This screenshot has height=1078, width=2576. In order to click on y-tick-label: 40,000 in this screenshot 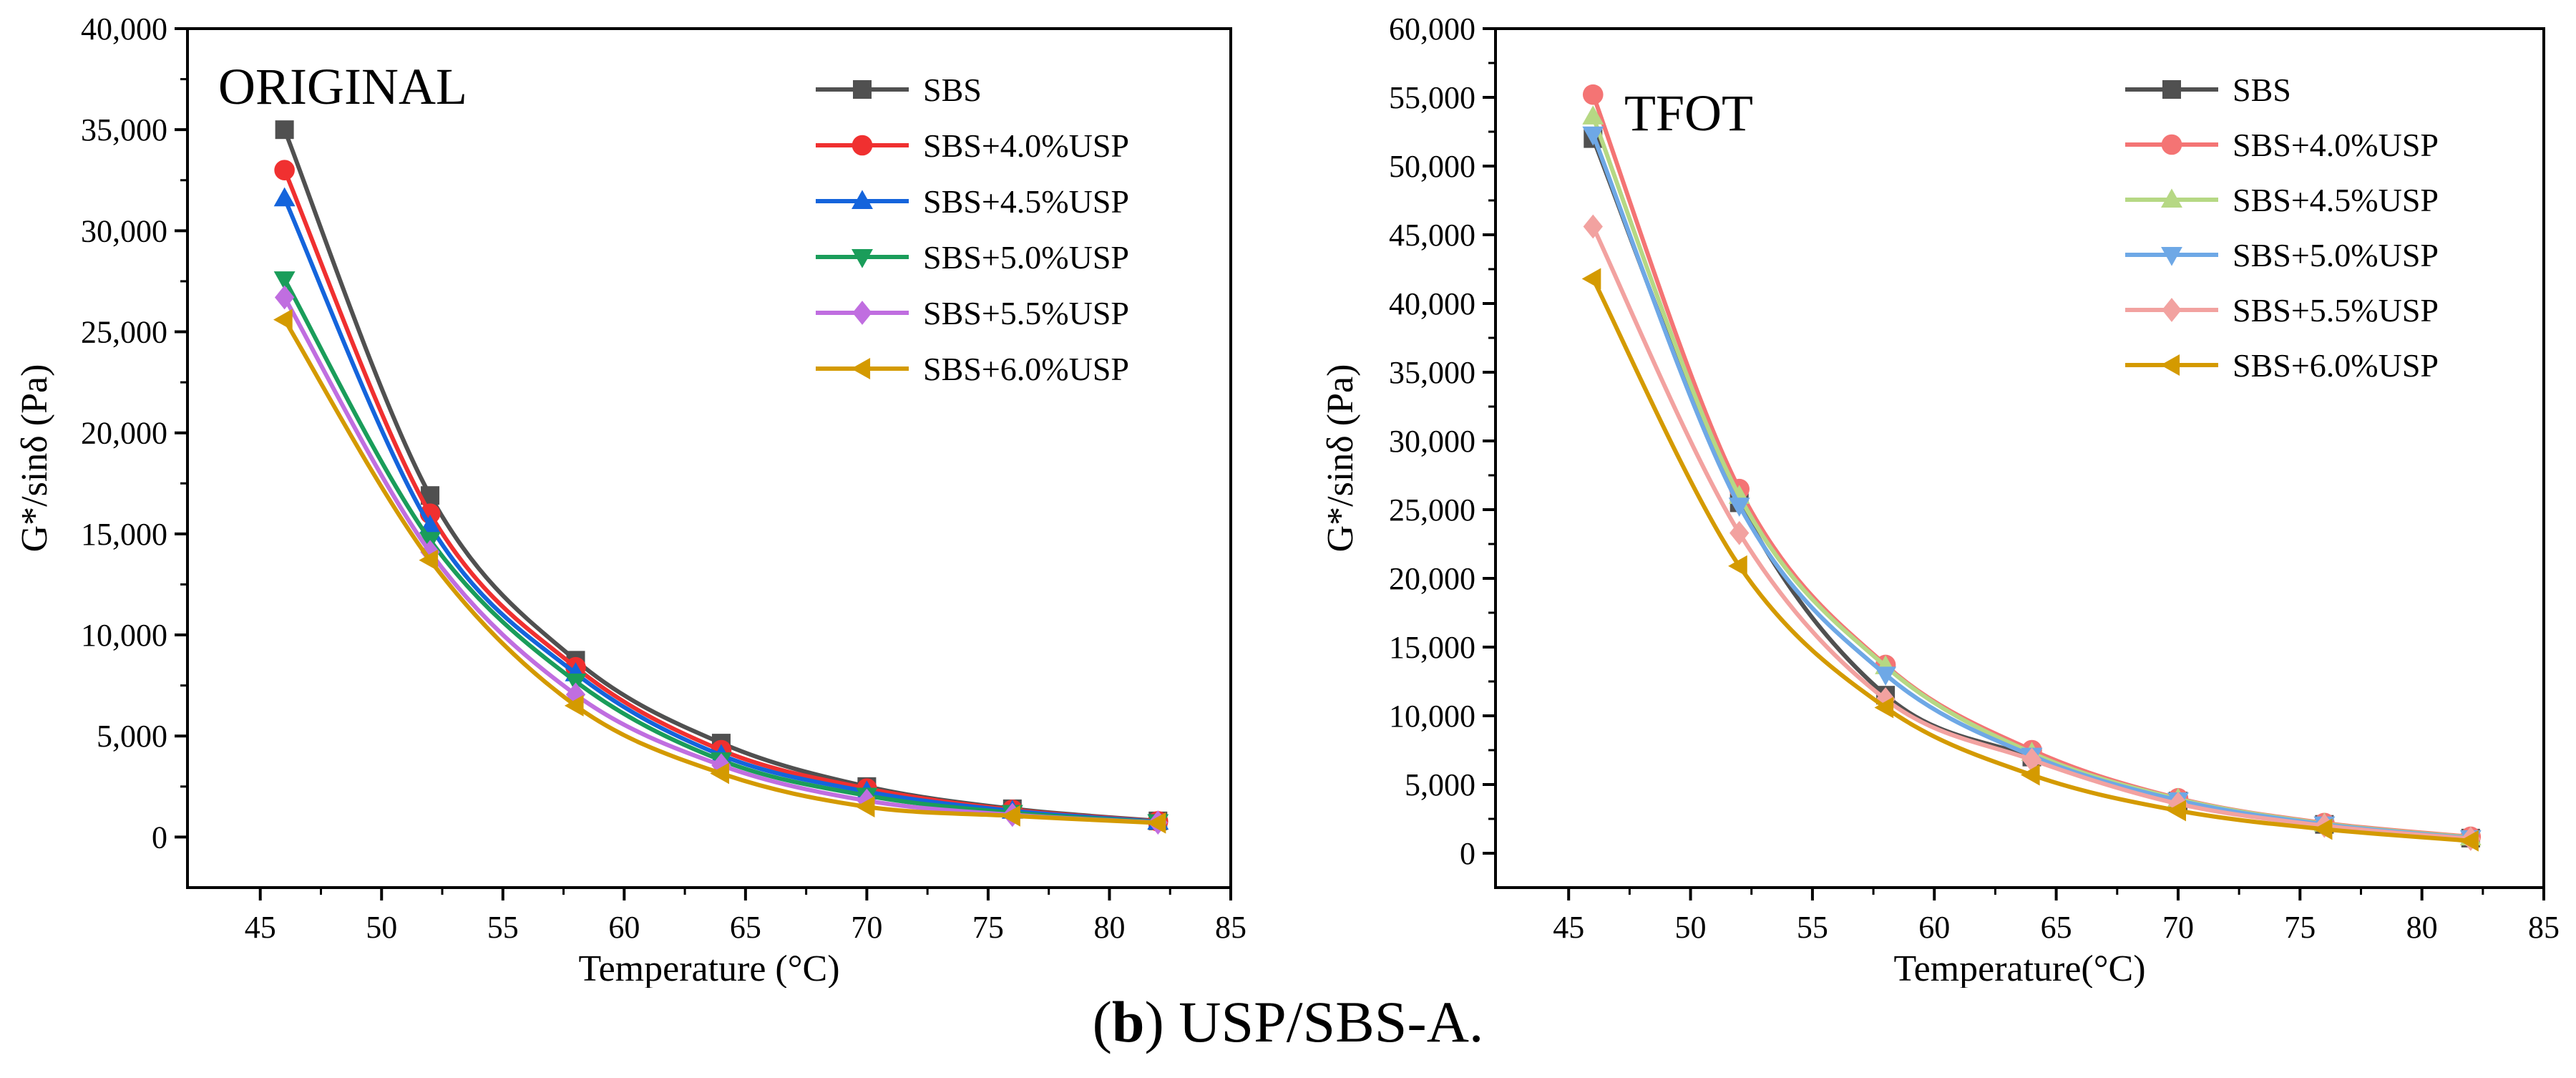, I will do `click(1432, 303)`.